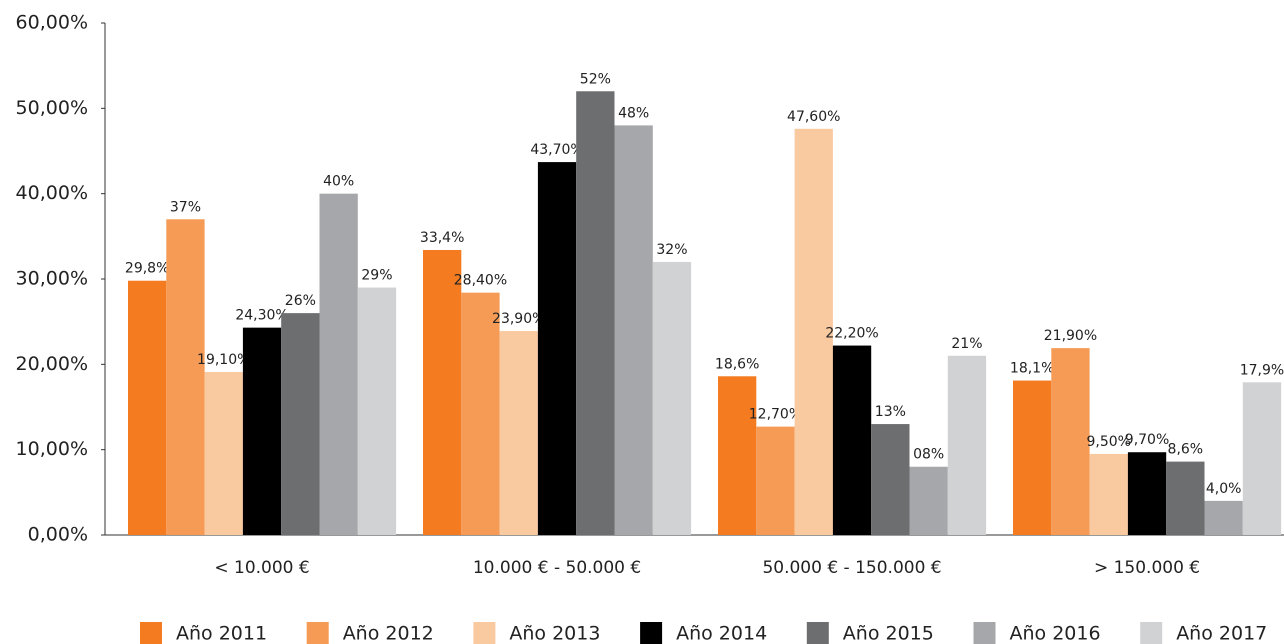 This screenshot has width=1284, height=644. Describe the element at coordinates (261, 568) in the screenshot. I see `x-tick-label: < 10.000 €` at that location.